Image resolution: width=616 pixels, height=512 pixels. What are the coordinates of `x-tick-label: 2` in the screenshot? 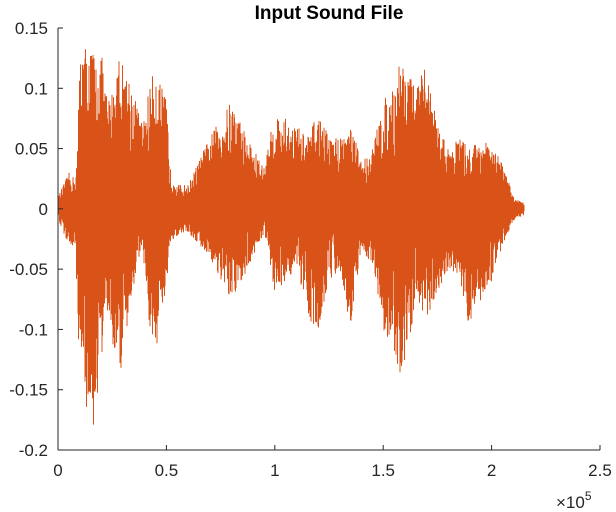 It's located at (491, 470).